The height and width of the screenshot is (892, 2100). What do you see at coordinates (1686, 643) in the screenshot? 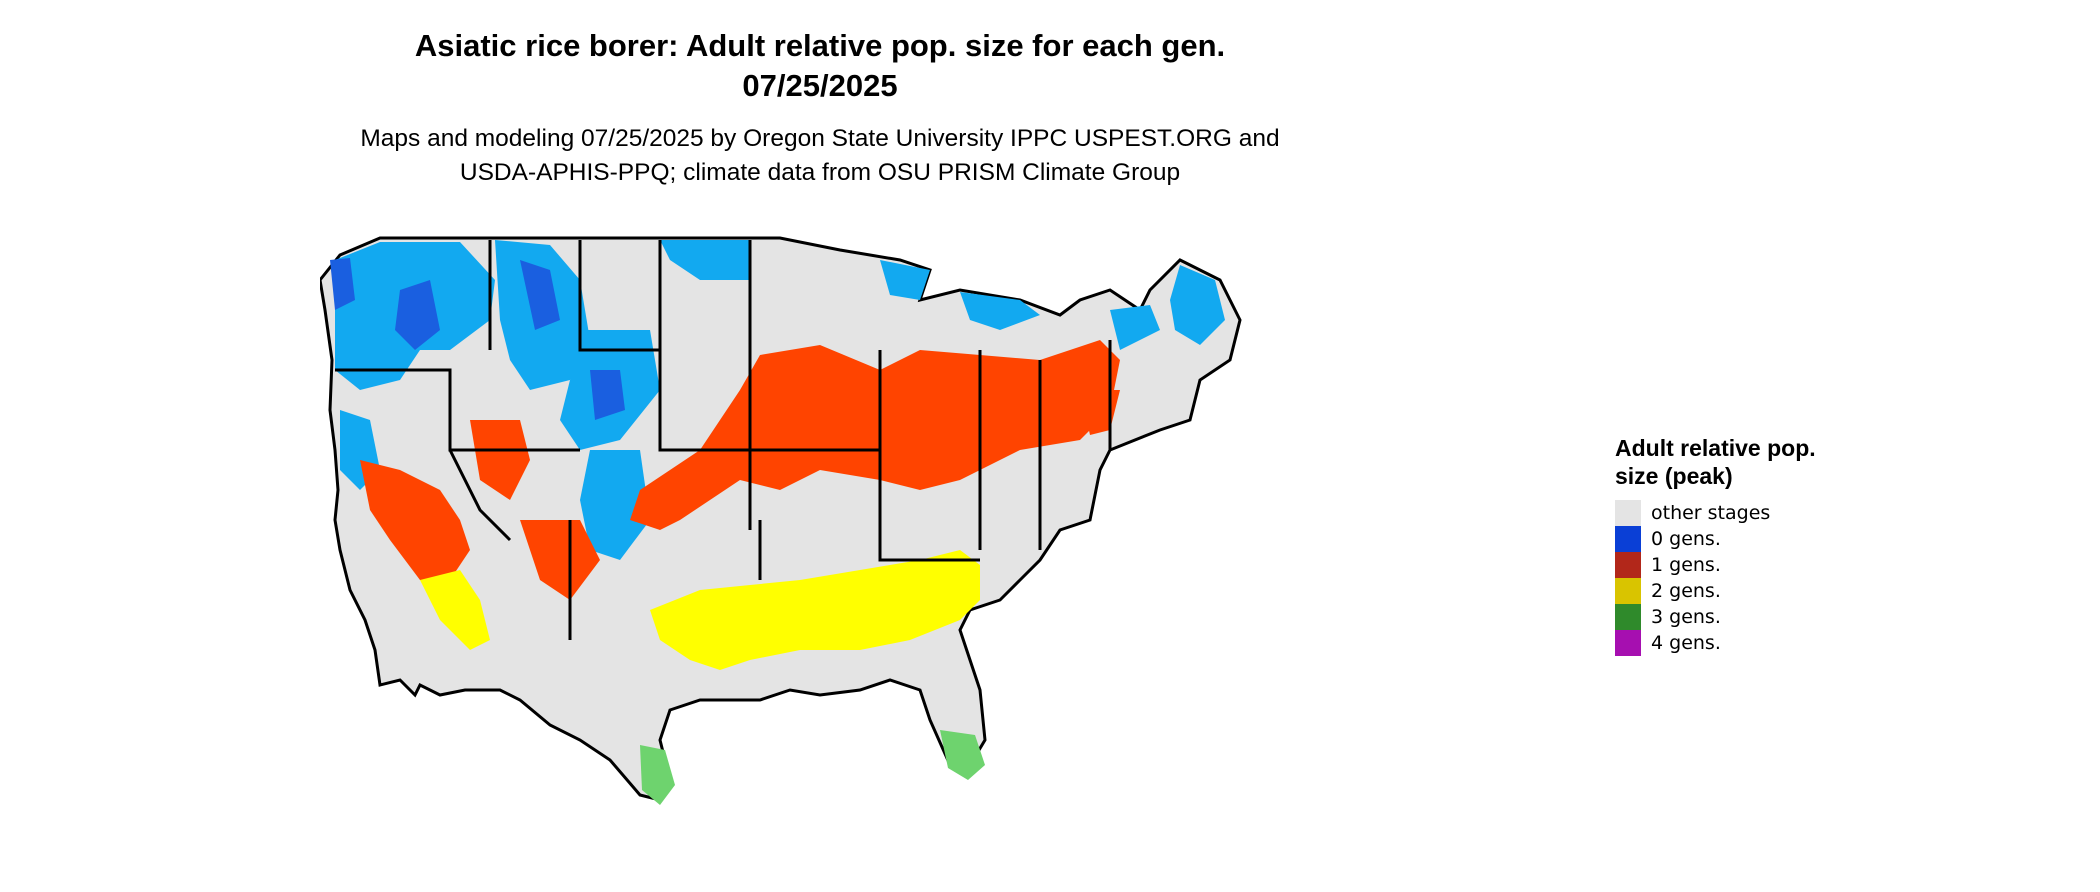
I see `legend-label: 4 gens.` at bounding box center [1686, 643].